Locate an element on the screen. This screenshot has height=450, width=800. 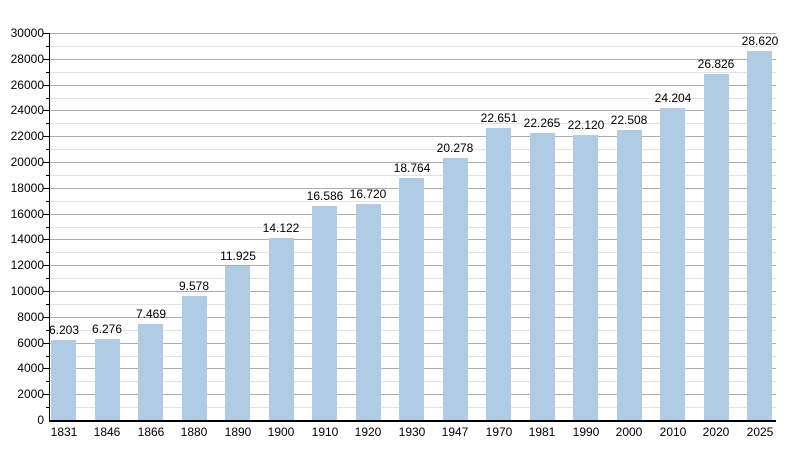
y-axis-label: 4000 is located at coordinates (30, 368).